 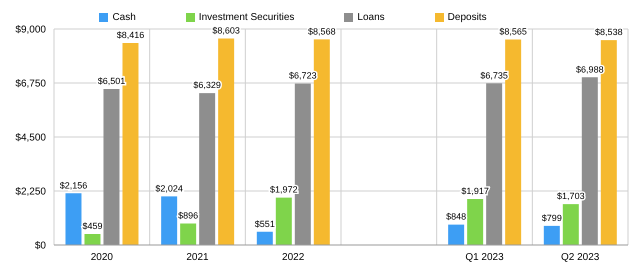 What do you see at coordinates (198, 258) in the screenshot?
I see `x-tick-label: 2021` at bounding box center [198, 258].